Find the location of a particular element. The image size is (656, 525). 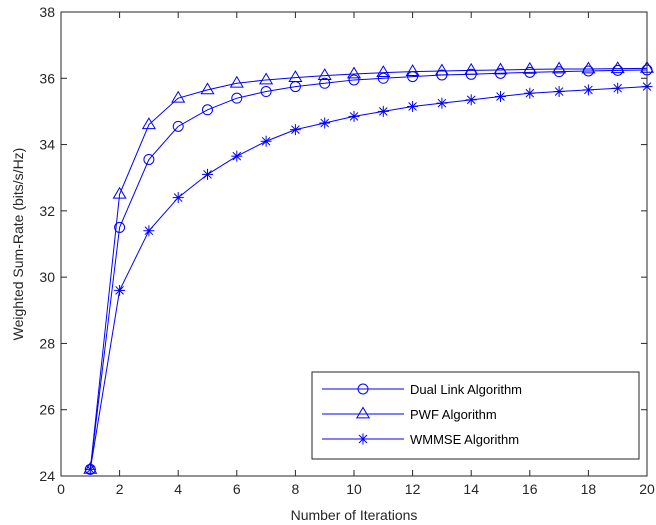

x-tick-label: 20 is located at coordinates (647, 489).